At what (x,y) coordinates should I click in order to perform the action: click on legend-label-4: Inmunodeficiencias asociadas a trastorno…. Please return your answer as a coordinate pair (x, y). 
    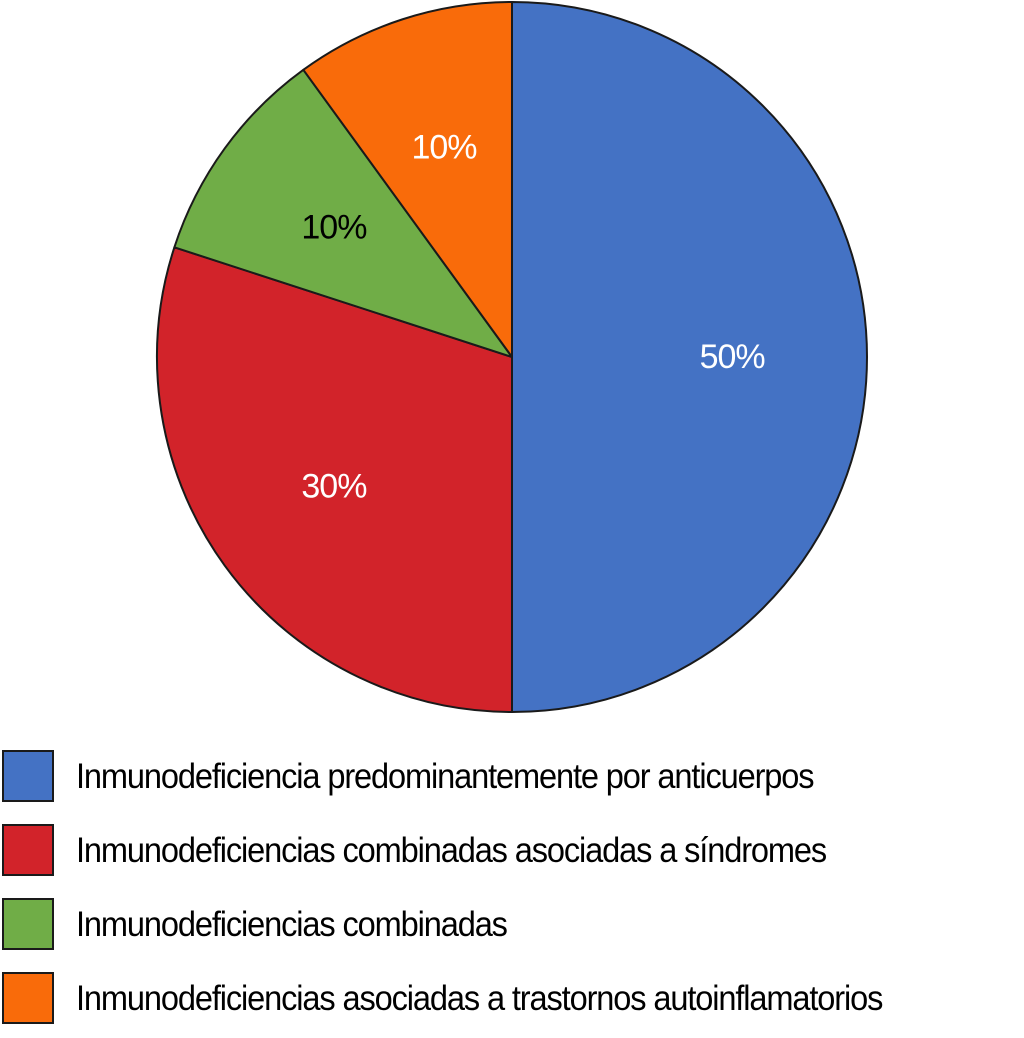
    Looking at the image, I should click on (479, 998).